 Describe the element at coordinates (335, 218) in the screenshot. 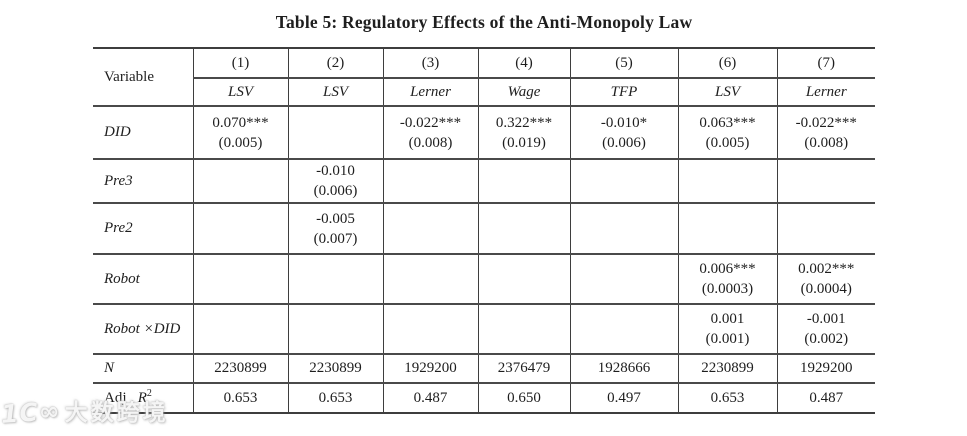

I see `coefficient: -0.005` at that location.